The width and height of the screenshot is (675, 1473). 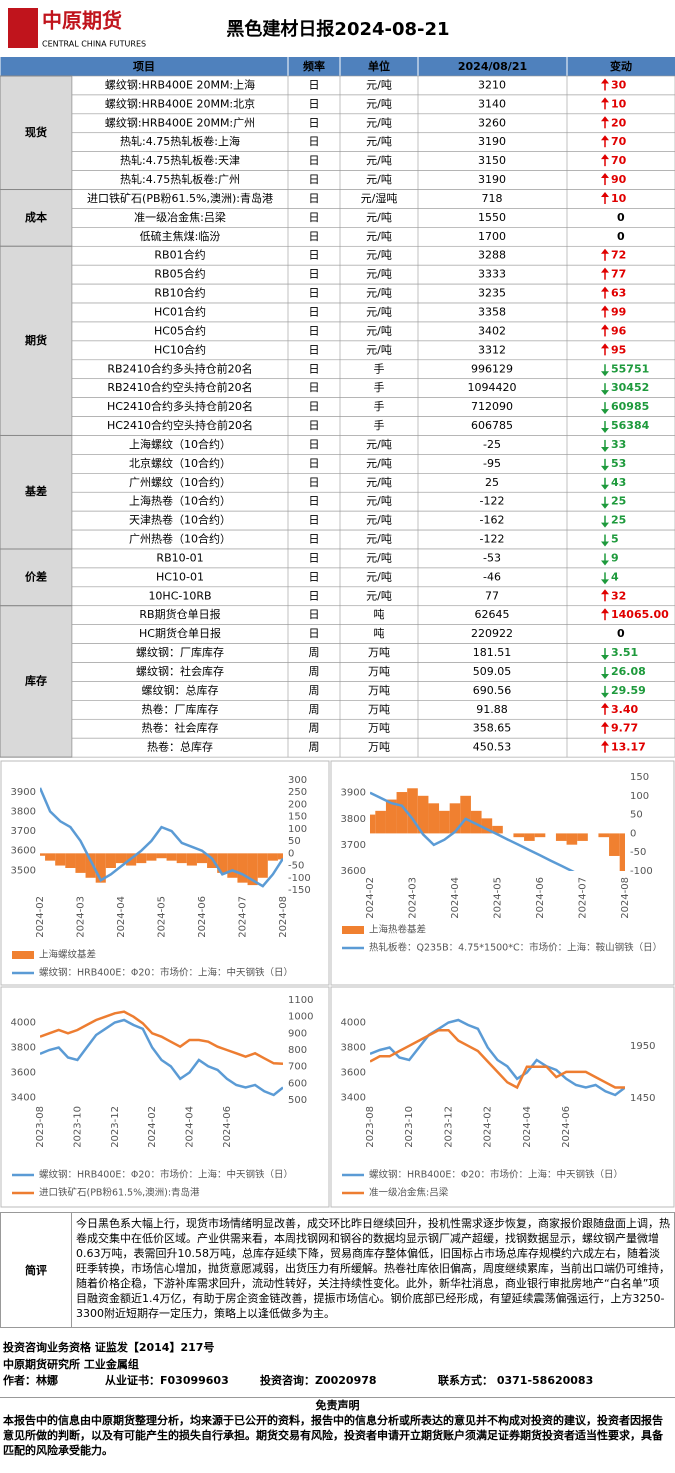 I want to click on change: 55751, so click(x=630, y=368).